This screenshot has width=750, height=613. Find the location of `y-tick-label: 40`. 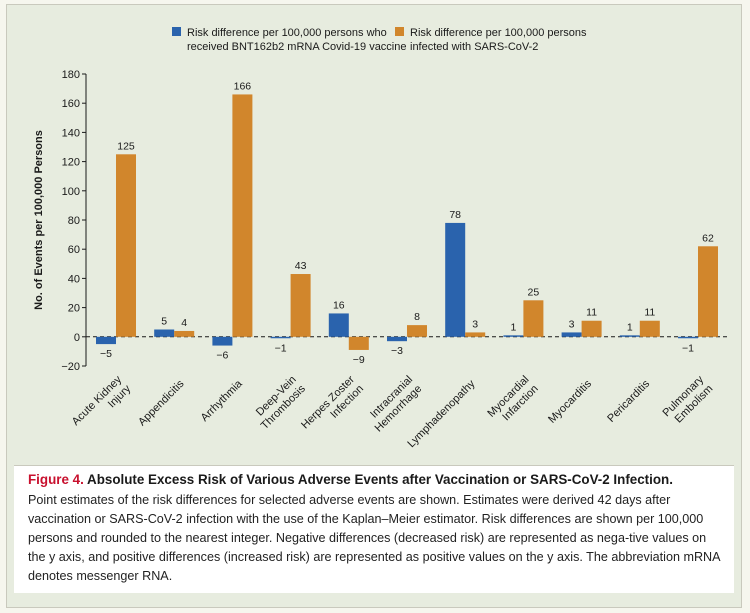

y-tick-label: 40 is located at coordinates (74, 279).